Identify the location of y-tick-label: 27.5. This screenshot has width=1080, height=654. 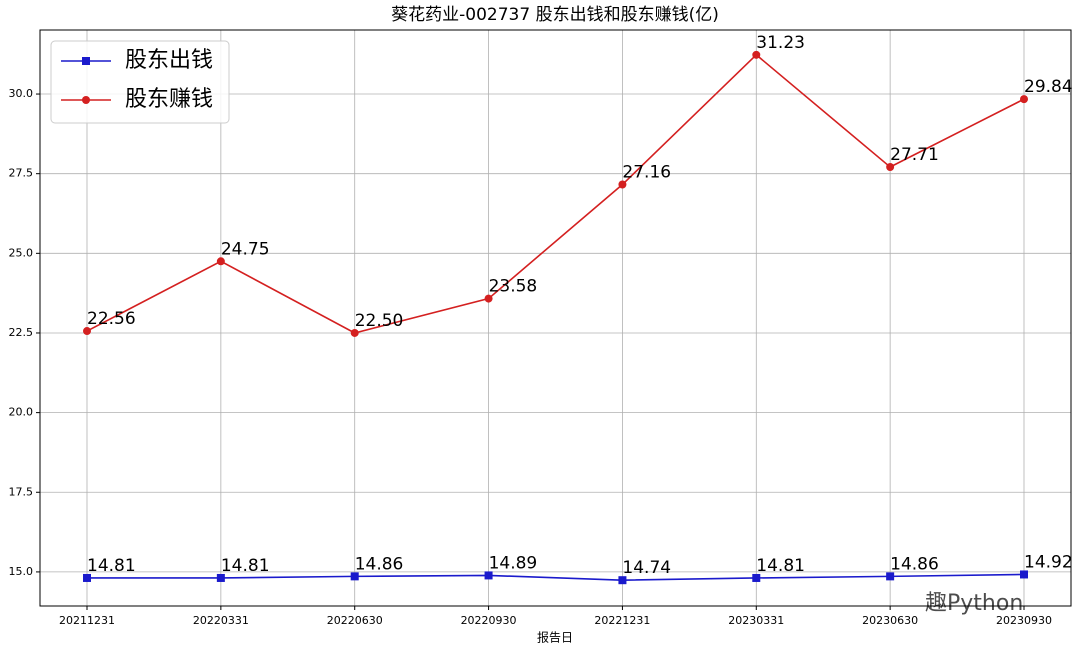
(21, 173).